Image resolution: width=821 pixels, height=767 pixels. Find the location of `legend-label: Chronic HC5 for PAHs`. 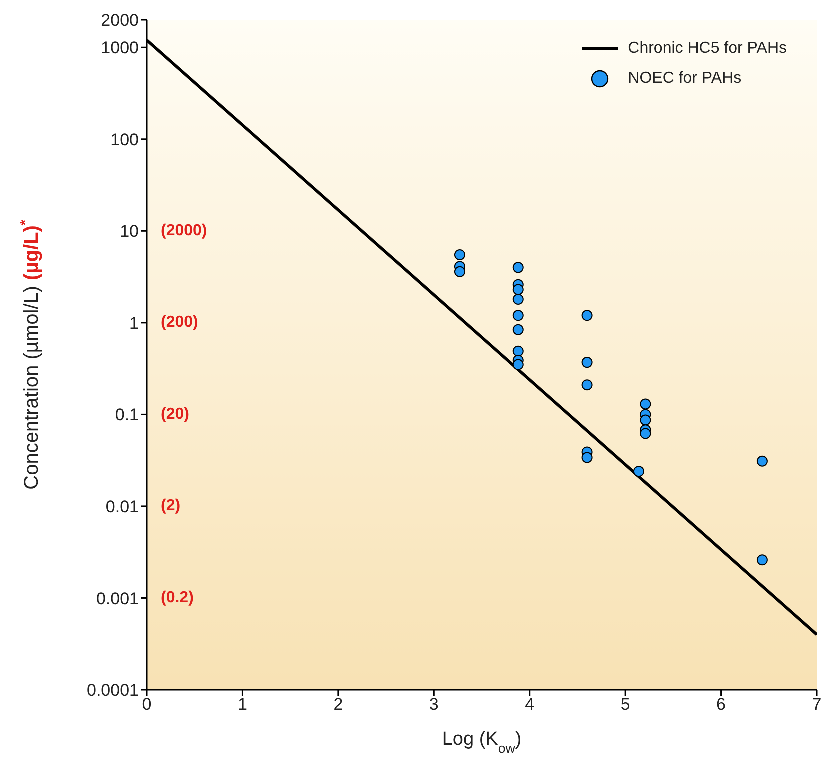

legend-label: Chronic HC5 for PAHs is located at coordinates (707, 49).